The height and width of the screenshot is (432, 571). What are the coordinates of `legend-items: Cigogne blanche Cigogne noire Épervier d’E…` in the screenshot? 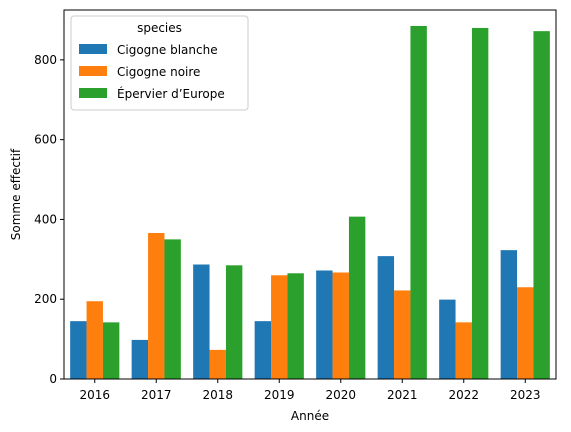 It's located at (152, 72).